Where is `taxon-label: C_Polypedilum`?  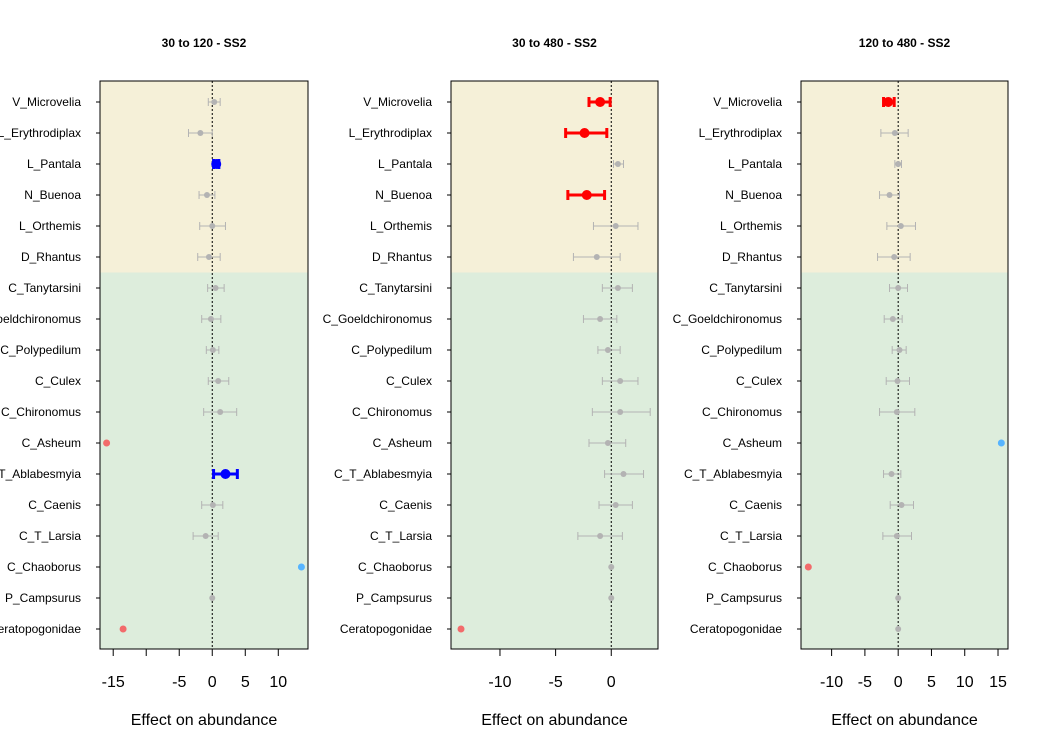 taxon-label: C_Polypedilum is located at coordinates (40, 350).